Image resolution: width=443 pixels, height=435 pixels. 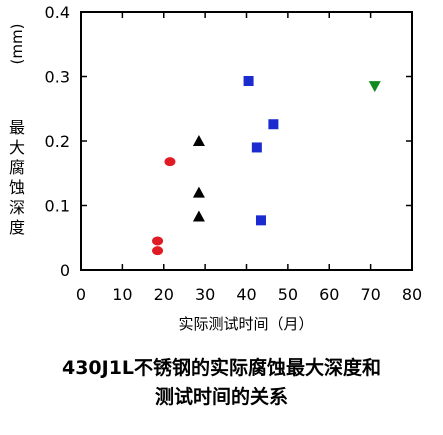 I want to click on y-tick-label: 0.3, so click(x=57, y=77).